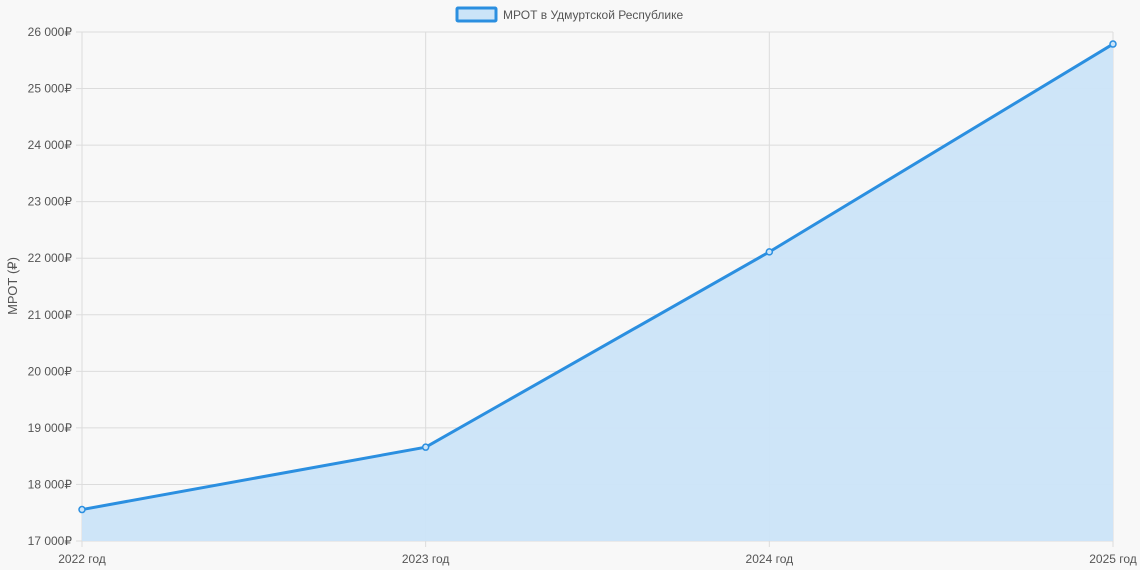  Describe the element at coordinates (50, 484) in the screenshot. I see `y-tick-label: 18 000₽` at that location.